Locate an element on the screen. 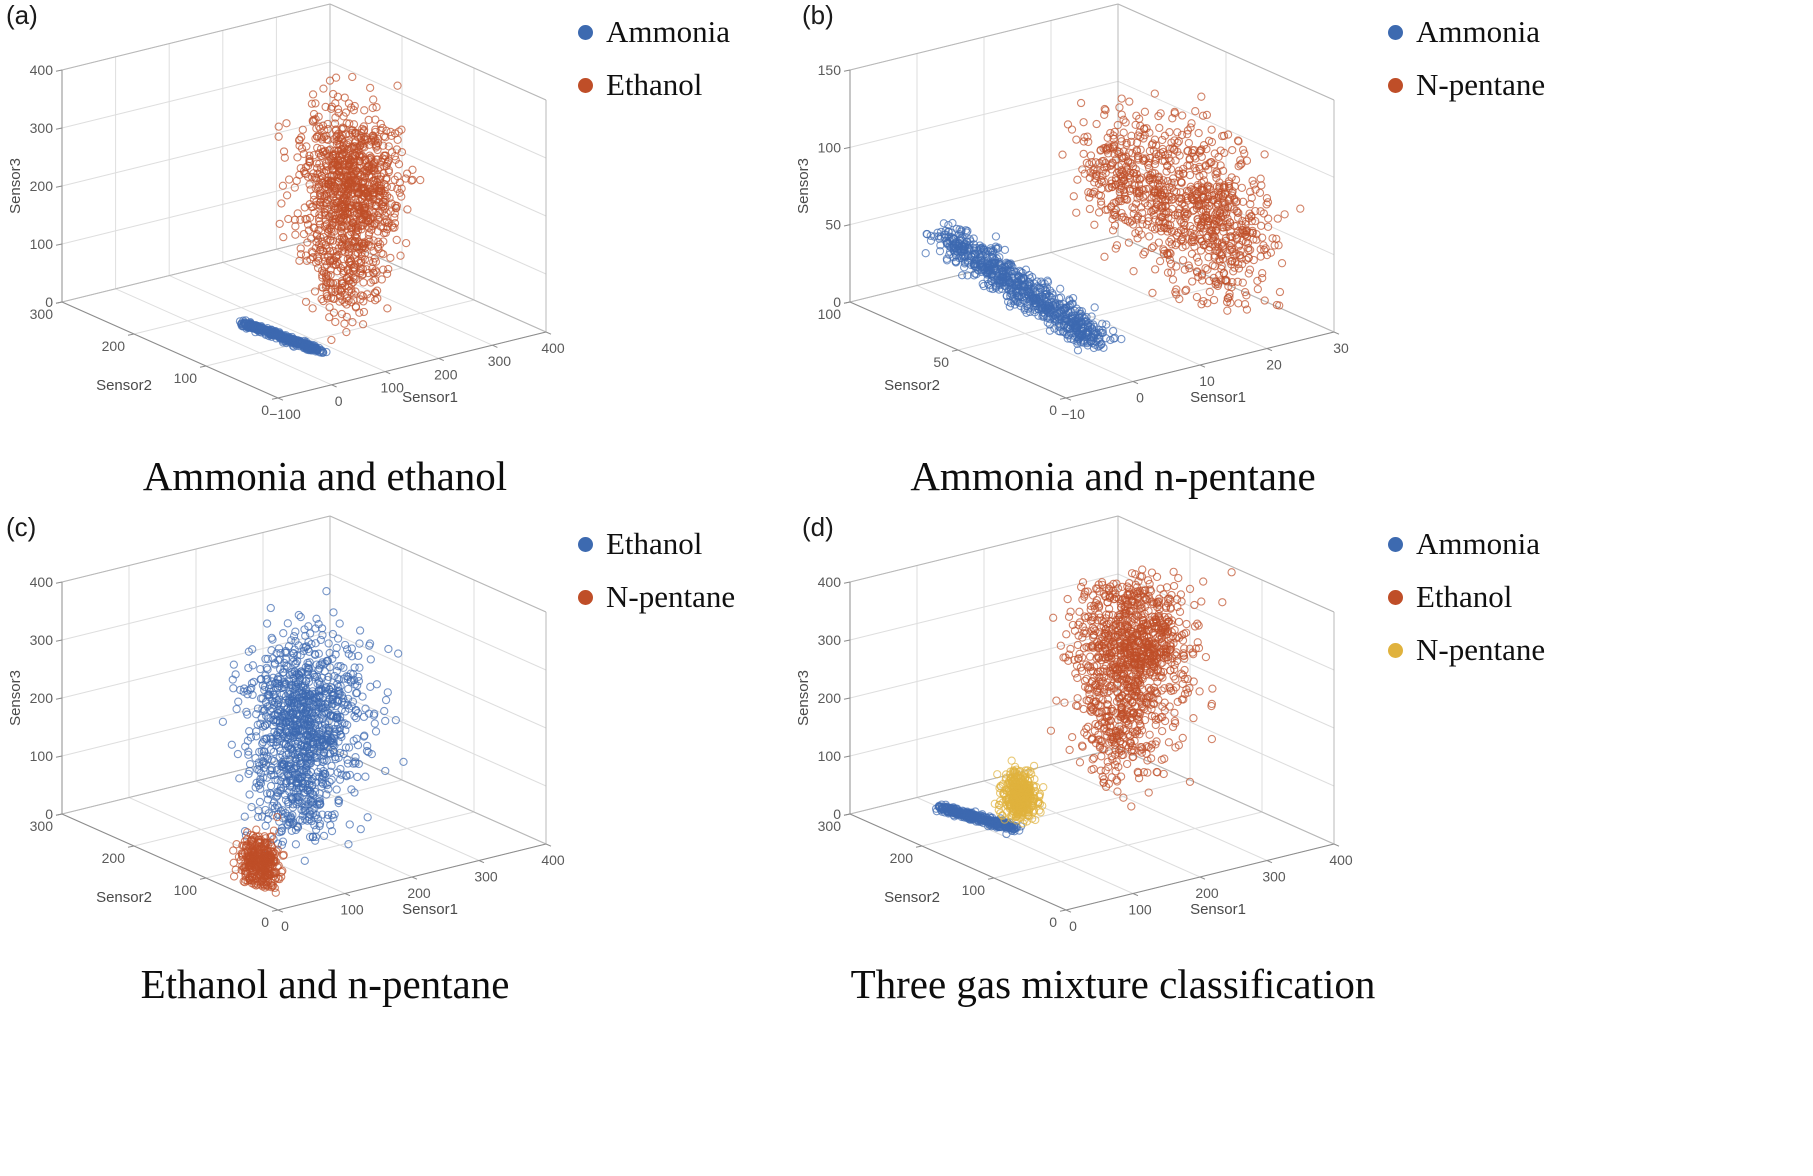 This screenshot has height=1176, width=1813. caption-b: Ammonia and n-pentane is located at coordinates (1113, 476).